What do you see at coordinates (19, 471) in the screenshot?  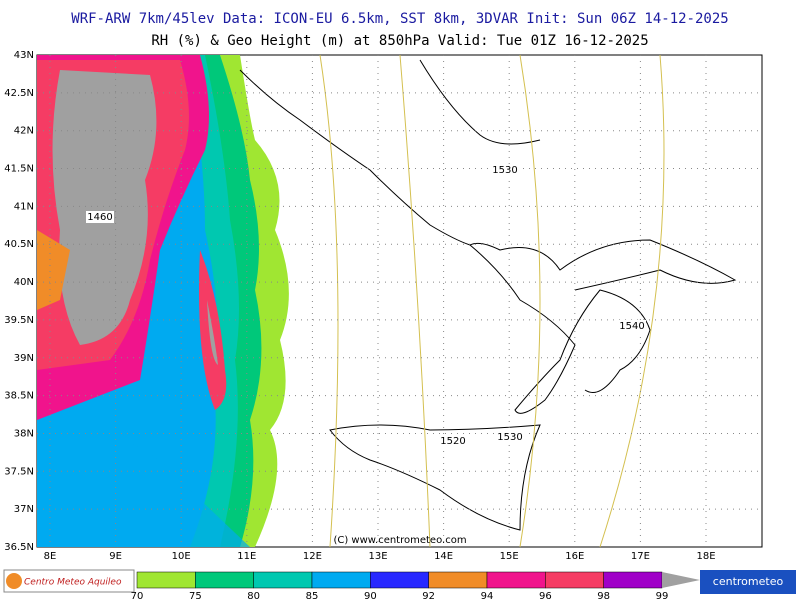 I see `lat-label: 37.5N` at bounding box center [19, 471].